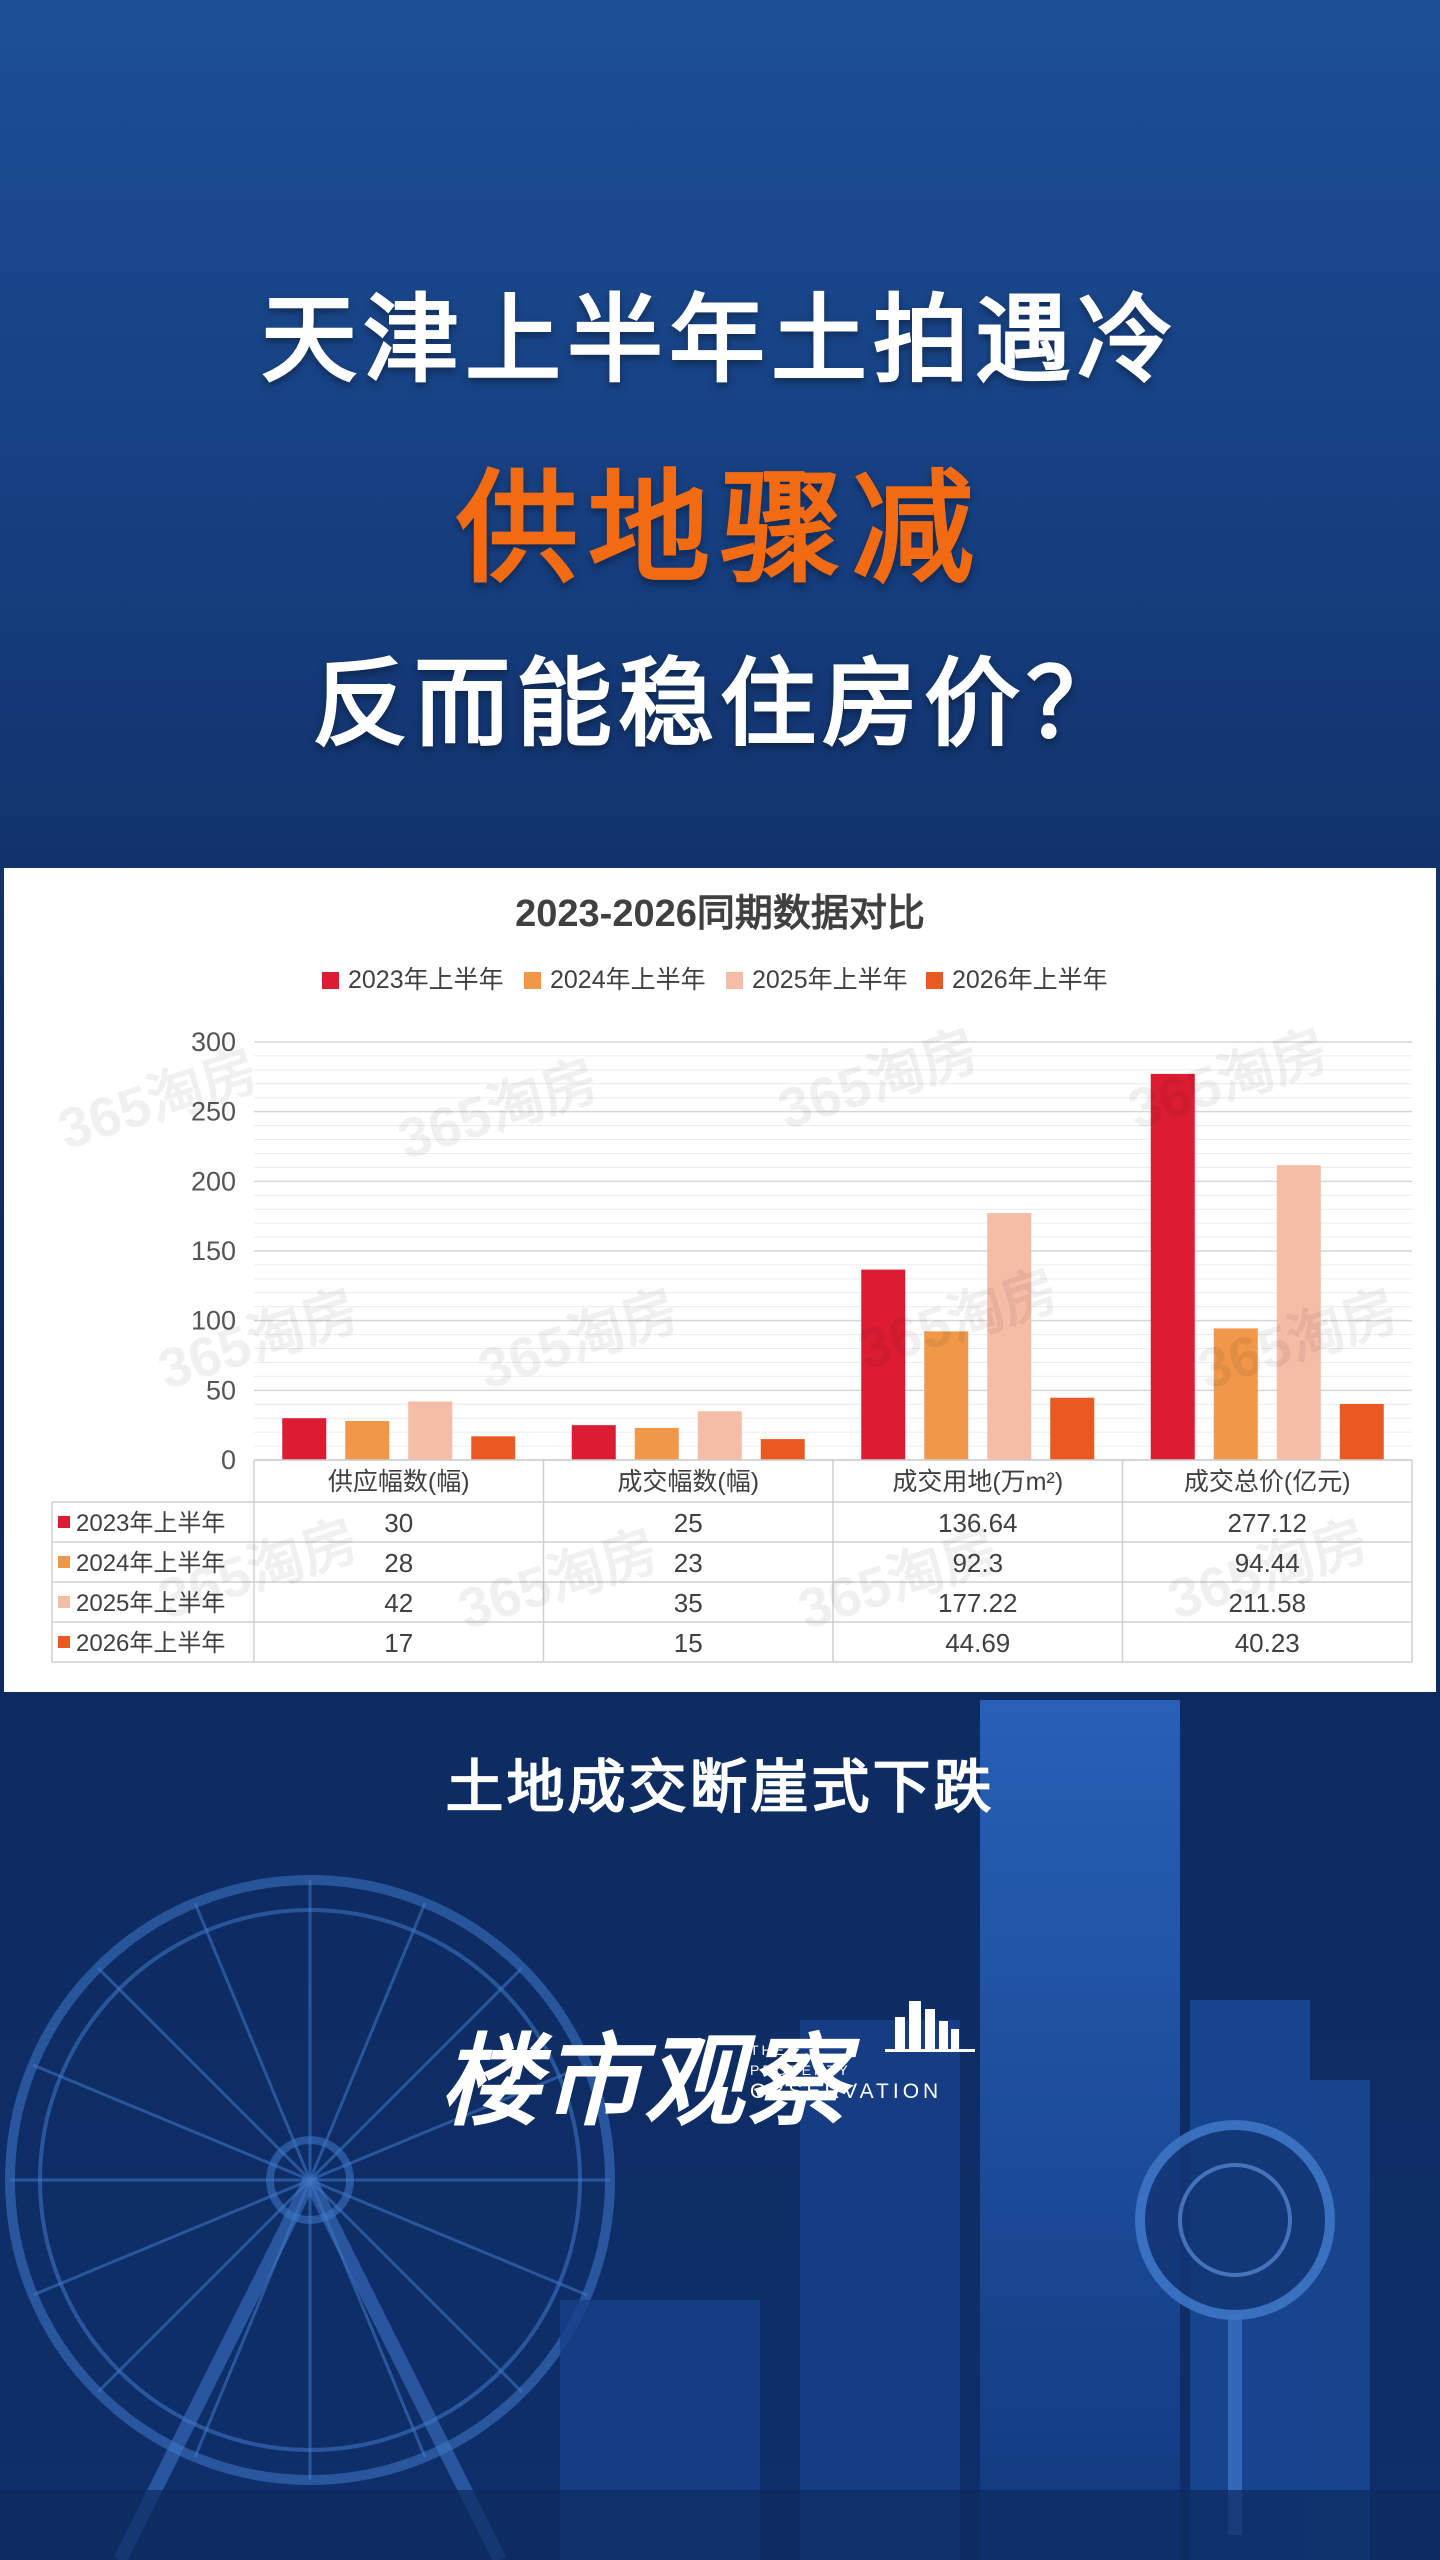 The height and width of the screenshot is (2560, 1440). I want to click on table-cell: 136.64, so click(978, 1523).